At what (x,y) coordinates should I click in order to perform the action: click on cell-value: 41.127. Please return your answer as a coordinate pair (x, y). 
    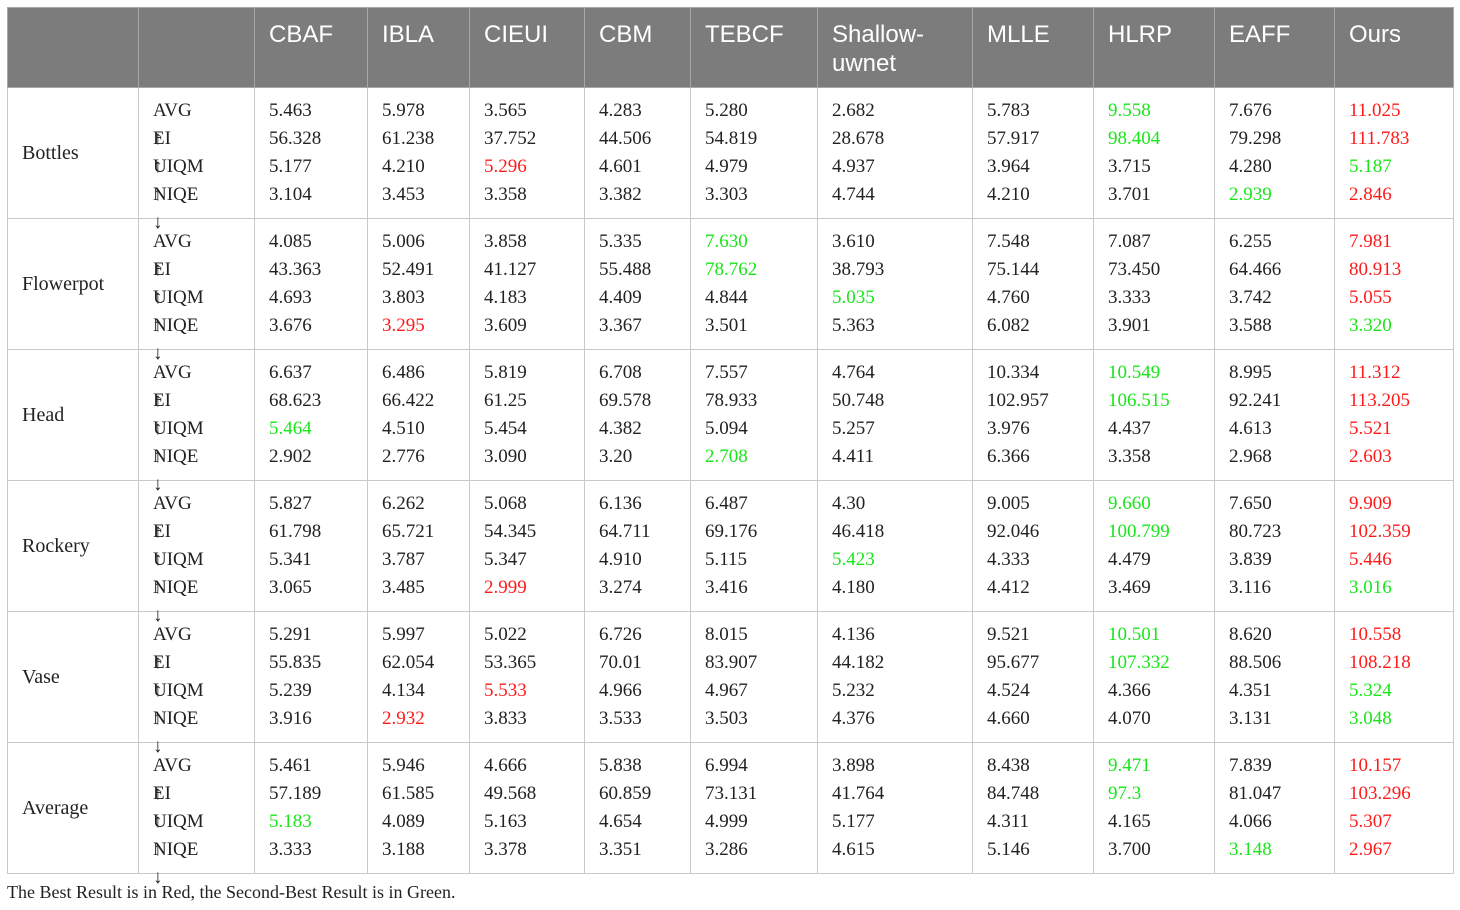
    Looking at the image, I should click on (510, 270).